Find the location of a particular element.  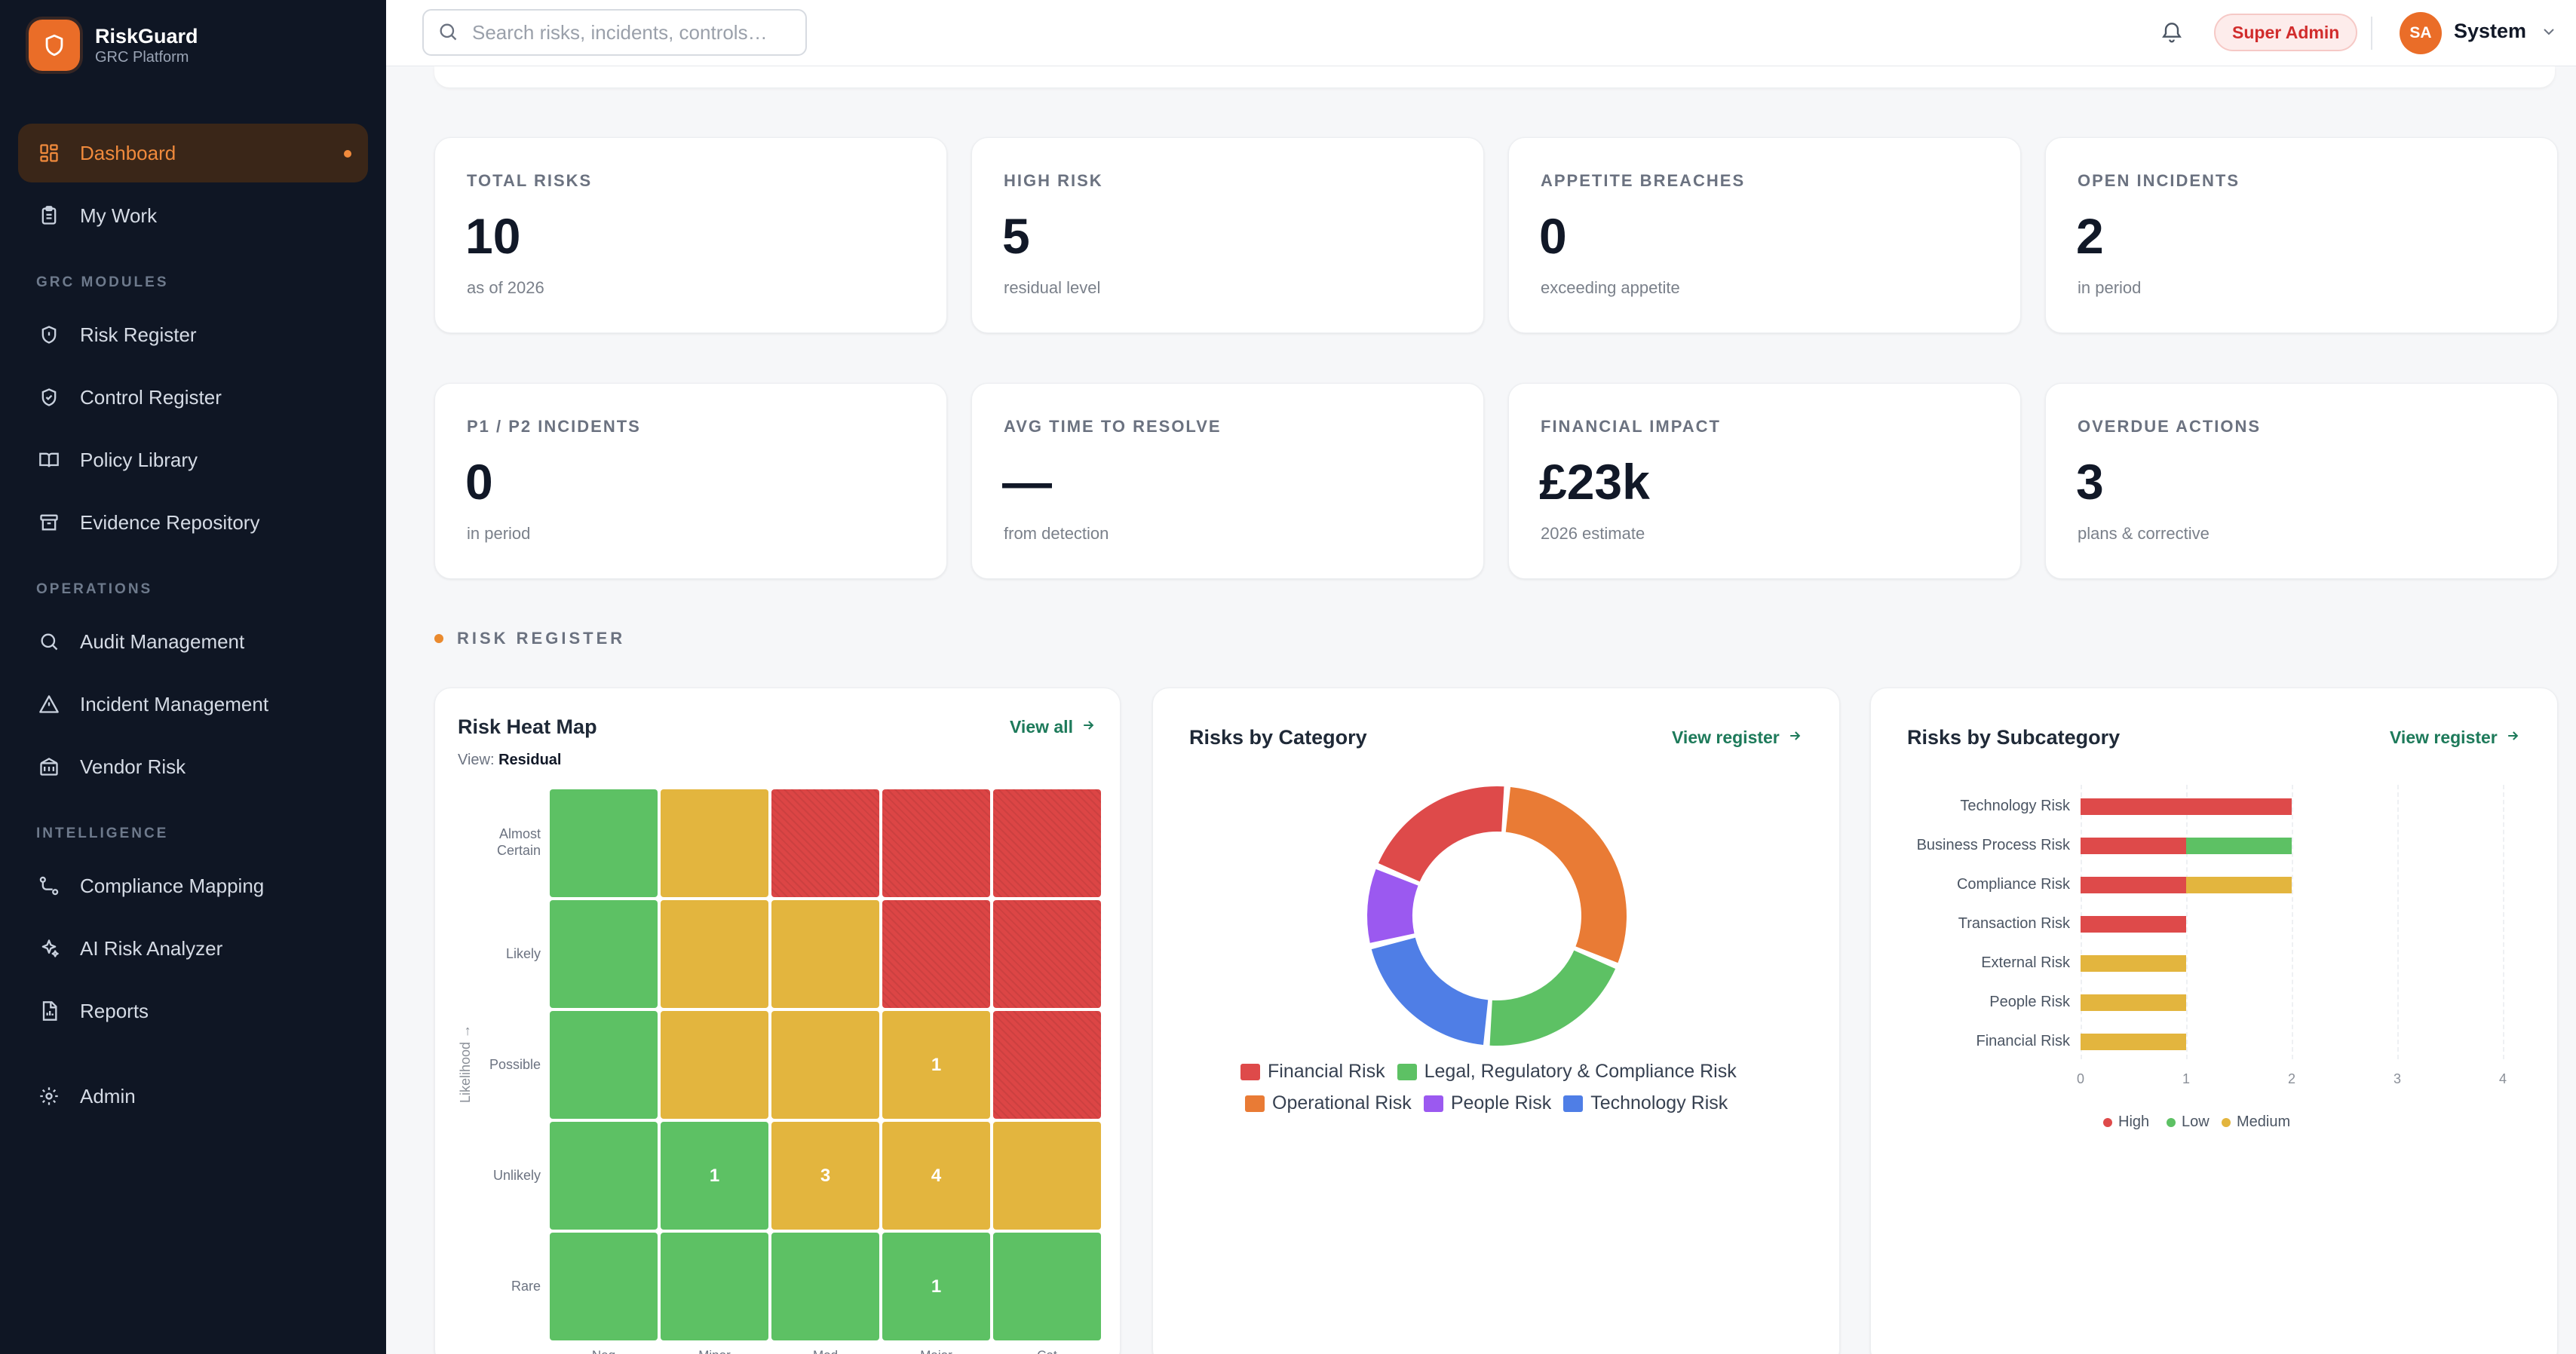

kpi-card-total-risks: TOTAL RISKS 10 as of 2026 is located at coordinates (690, 235).